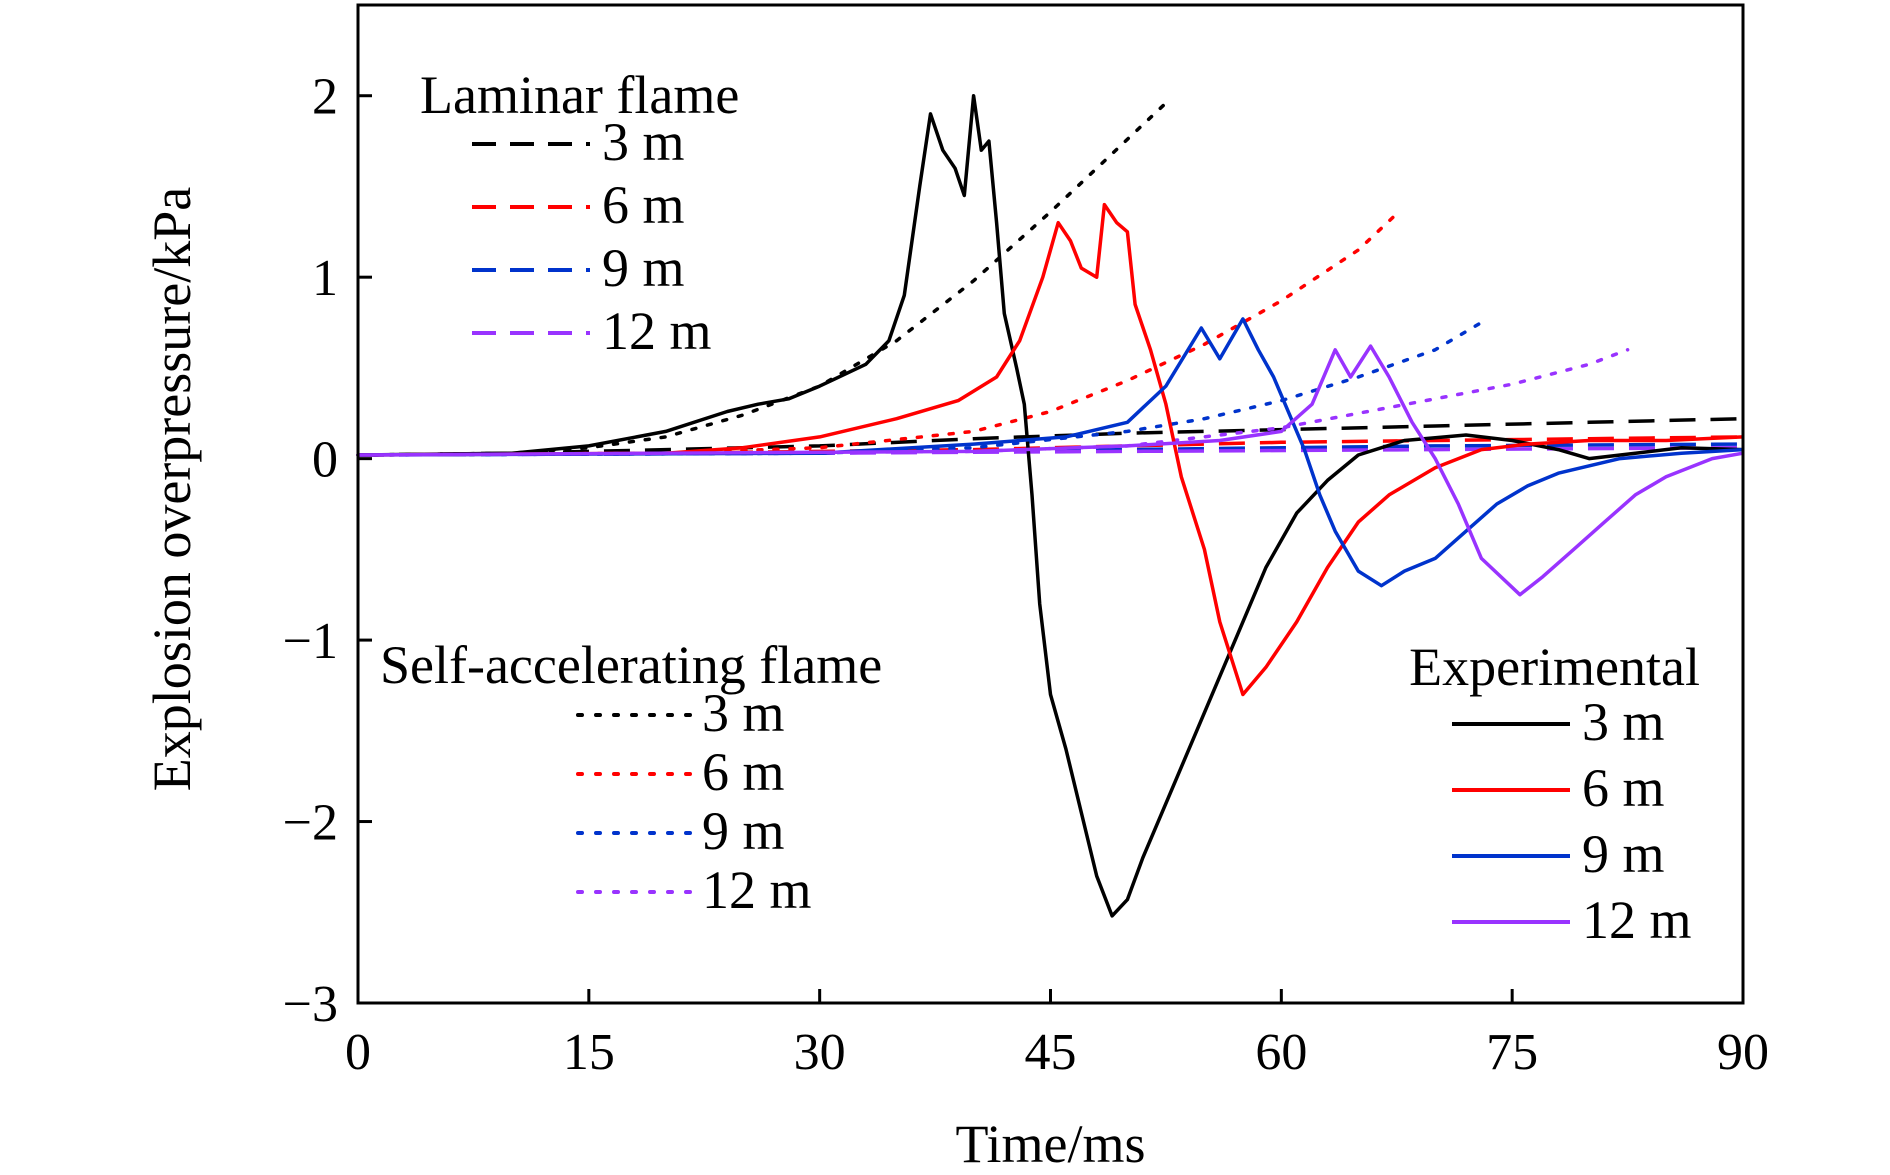 The height and width of the screenshot is (1175, 1890). What do you see at coordinates (358, 1052) in the screenshot?
I see `x-tick-label: 0` at bounding box center [358, 1052].